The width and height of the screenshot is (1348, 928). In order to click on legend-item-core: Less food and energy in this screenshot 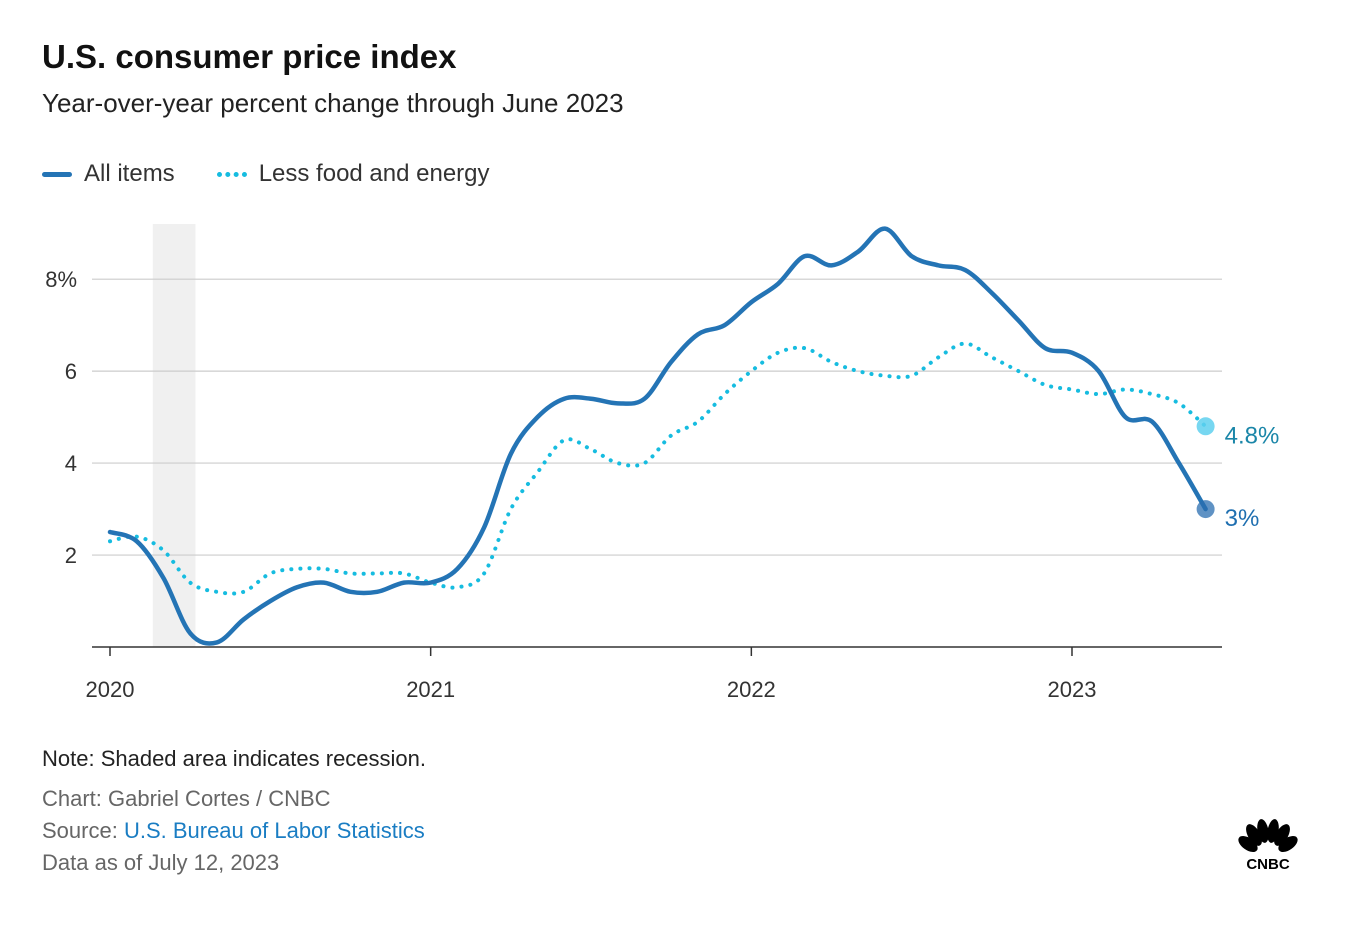, I will do `click(353, 174)`.